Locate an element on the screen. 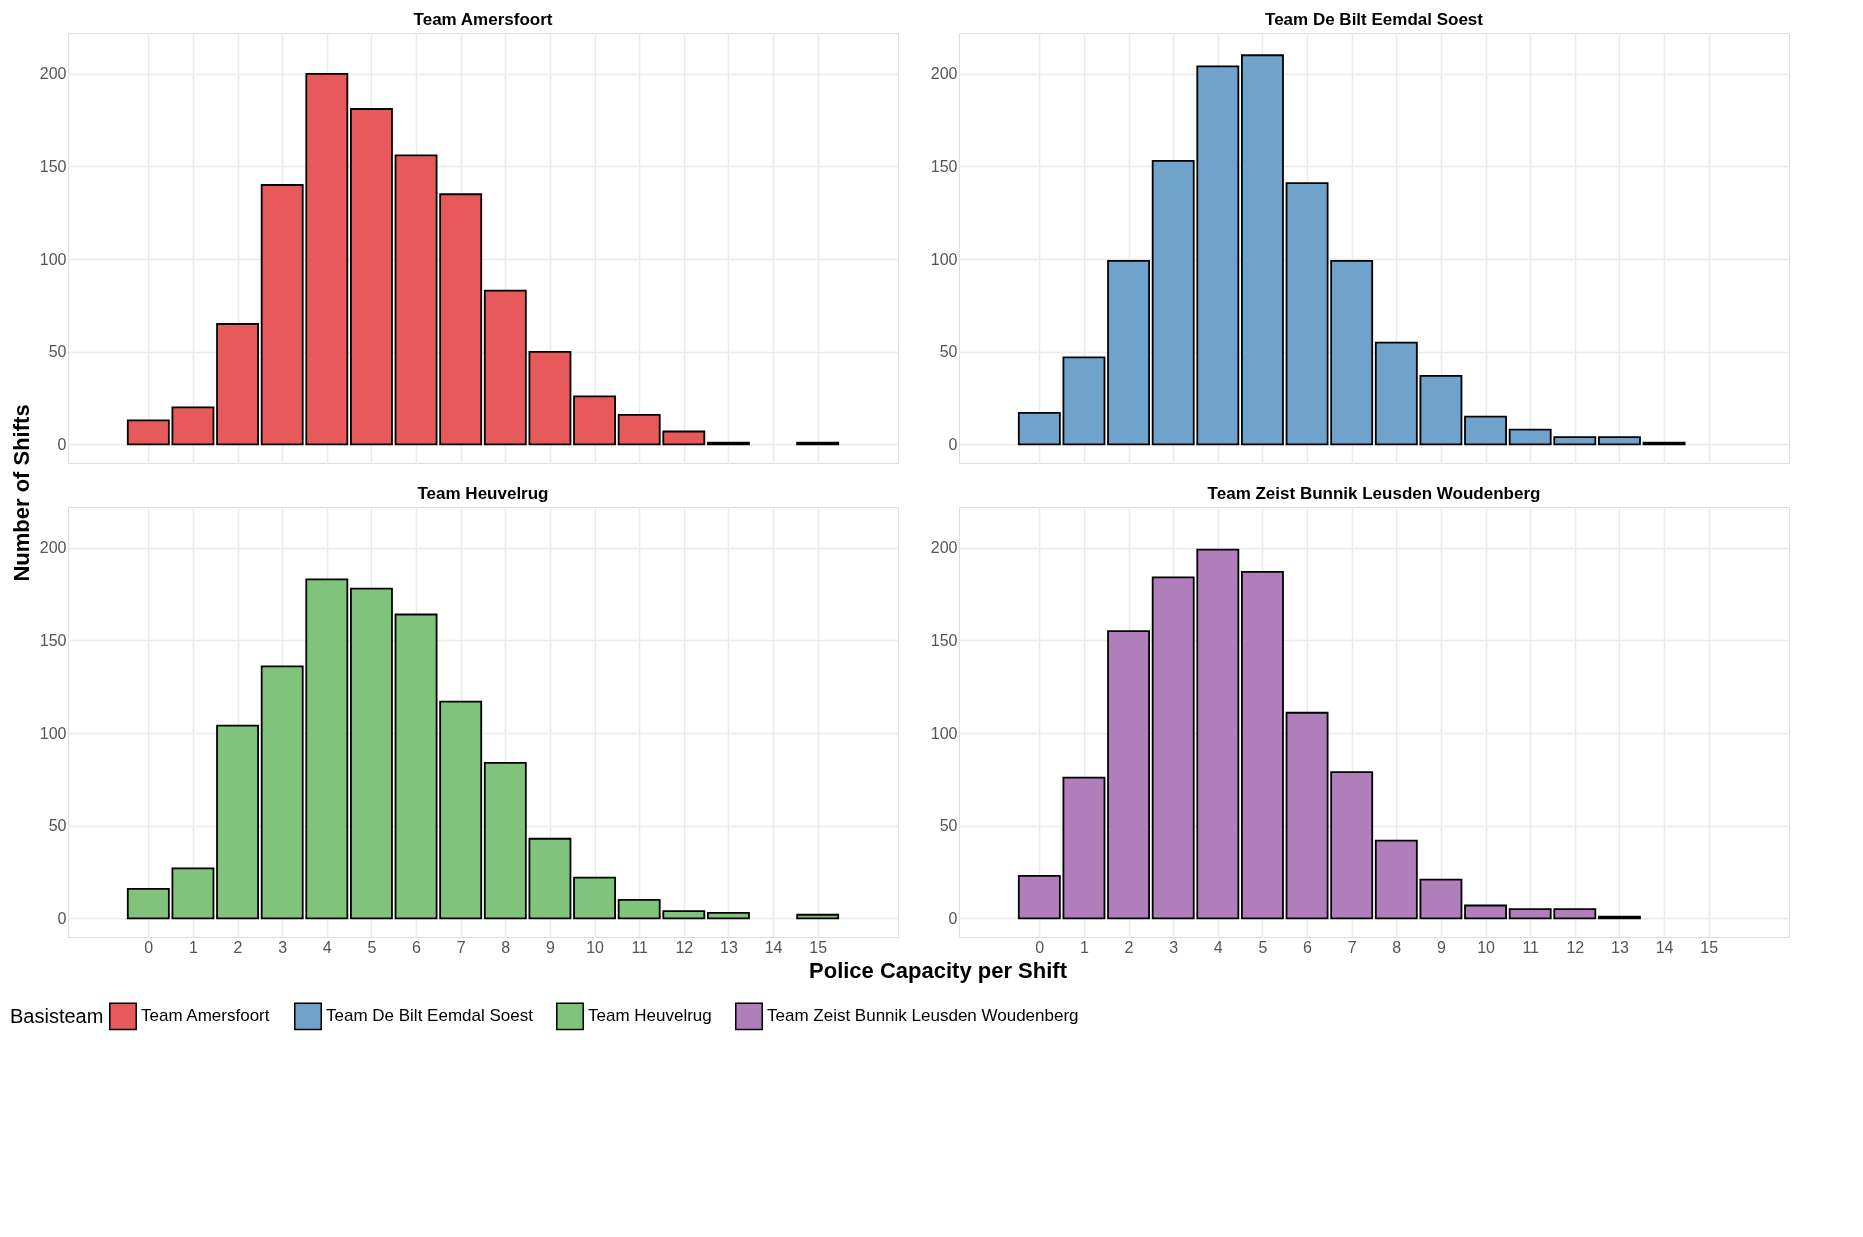 The width and height of the screenshot is (1863, 1237). x-tick-label: 13 is located at coordinates (1620, 947).